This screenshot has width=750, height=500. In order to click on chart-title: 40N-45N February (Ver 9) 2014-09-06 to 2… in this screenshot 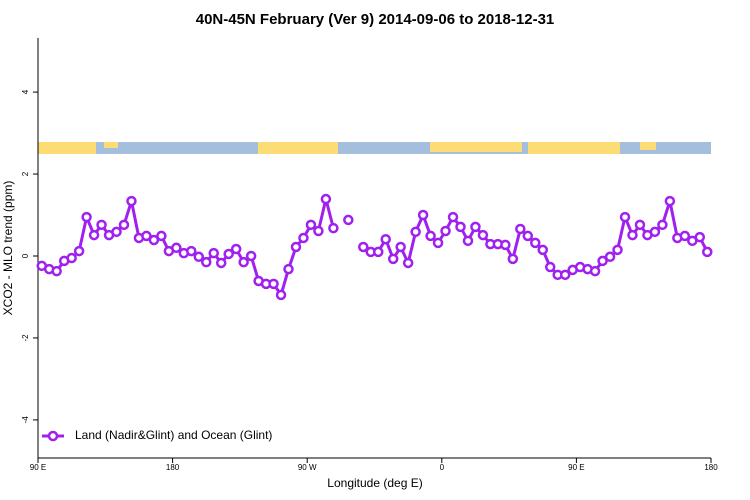, I will do `click(375, 19)`.